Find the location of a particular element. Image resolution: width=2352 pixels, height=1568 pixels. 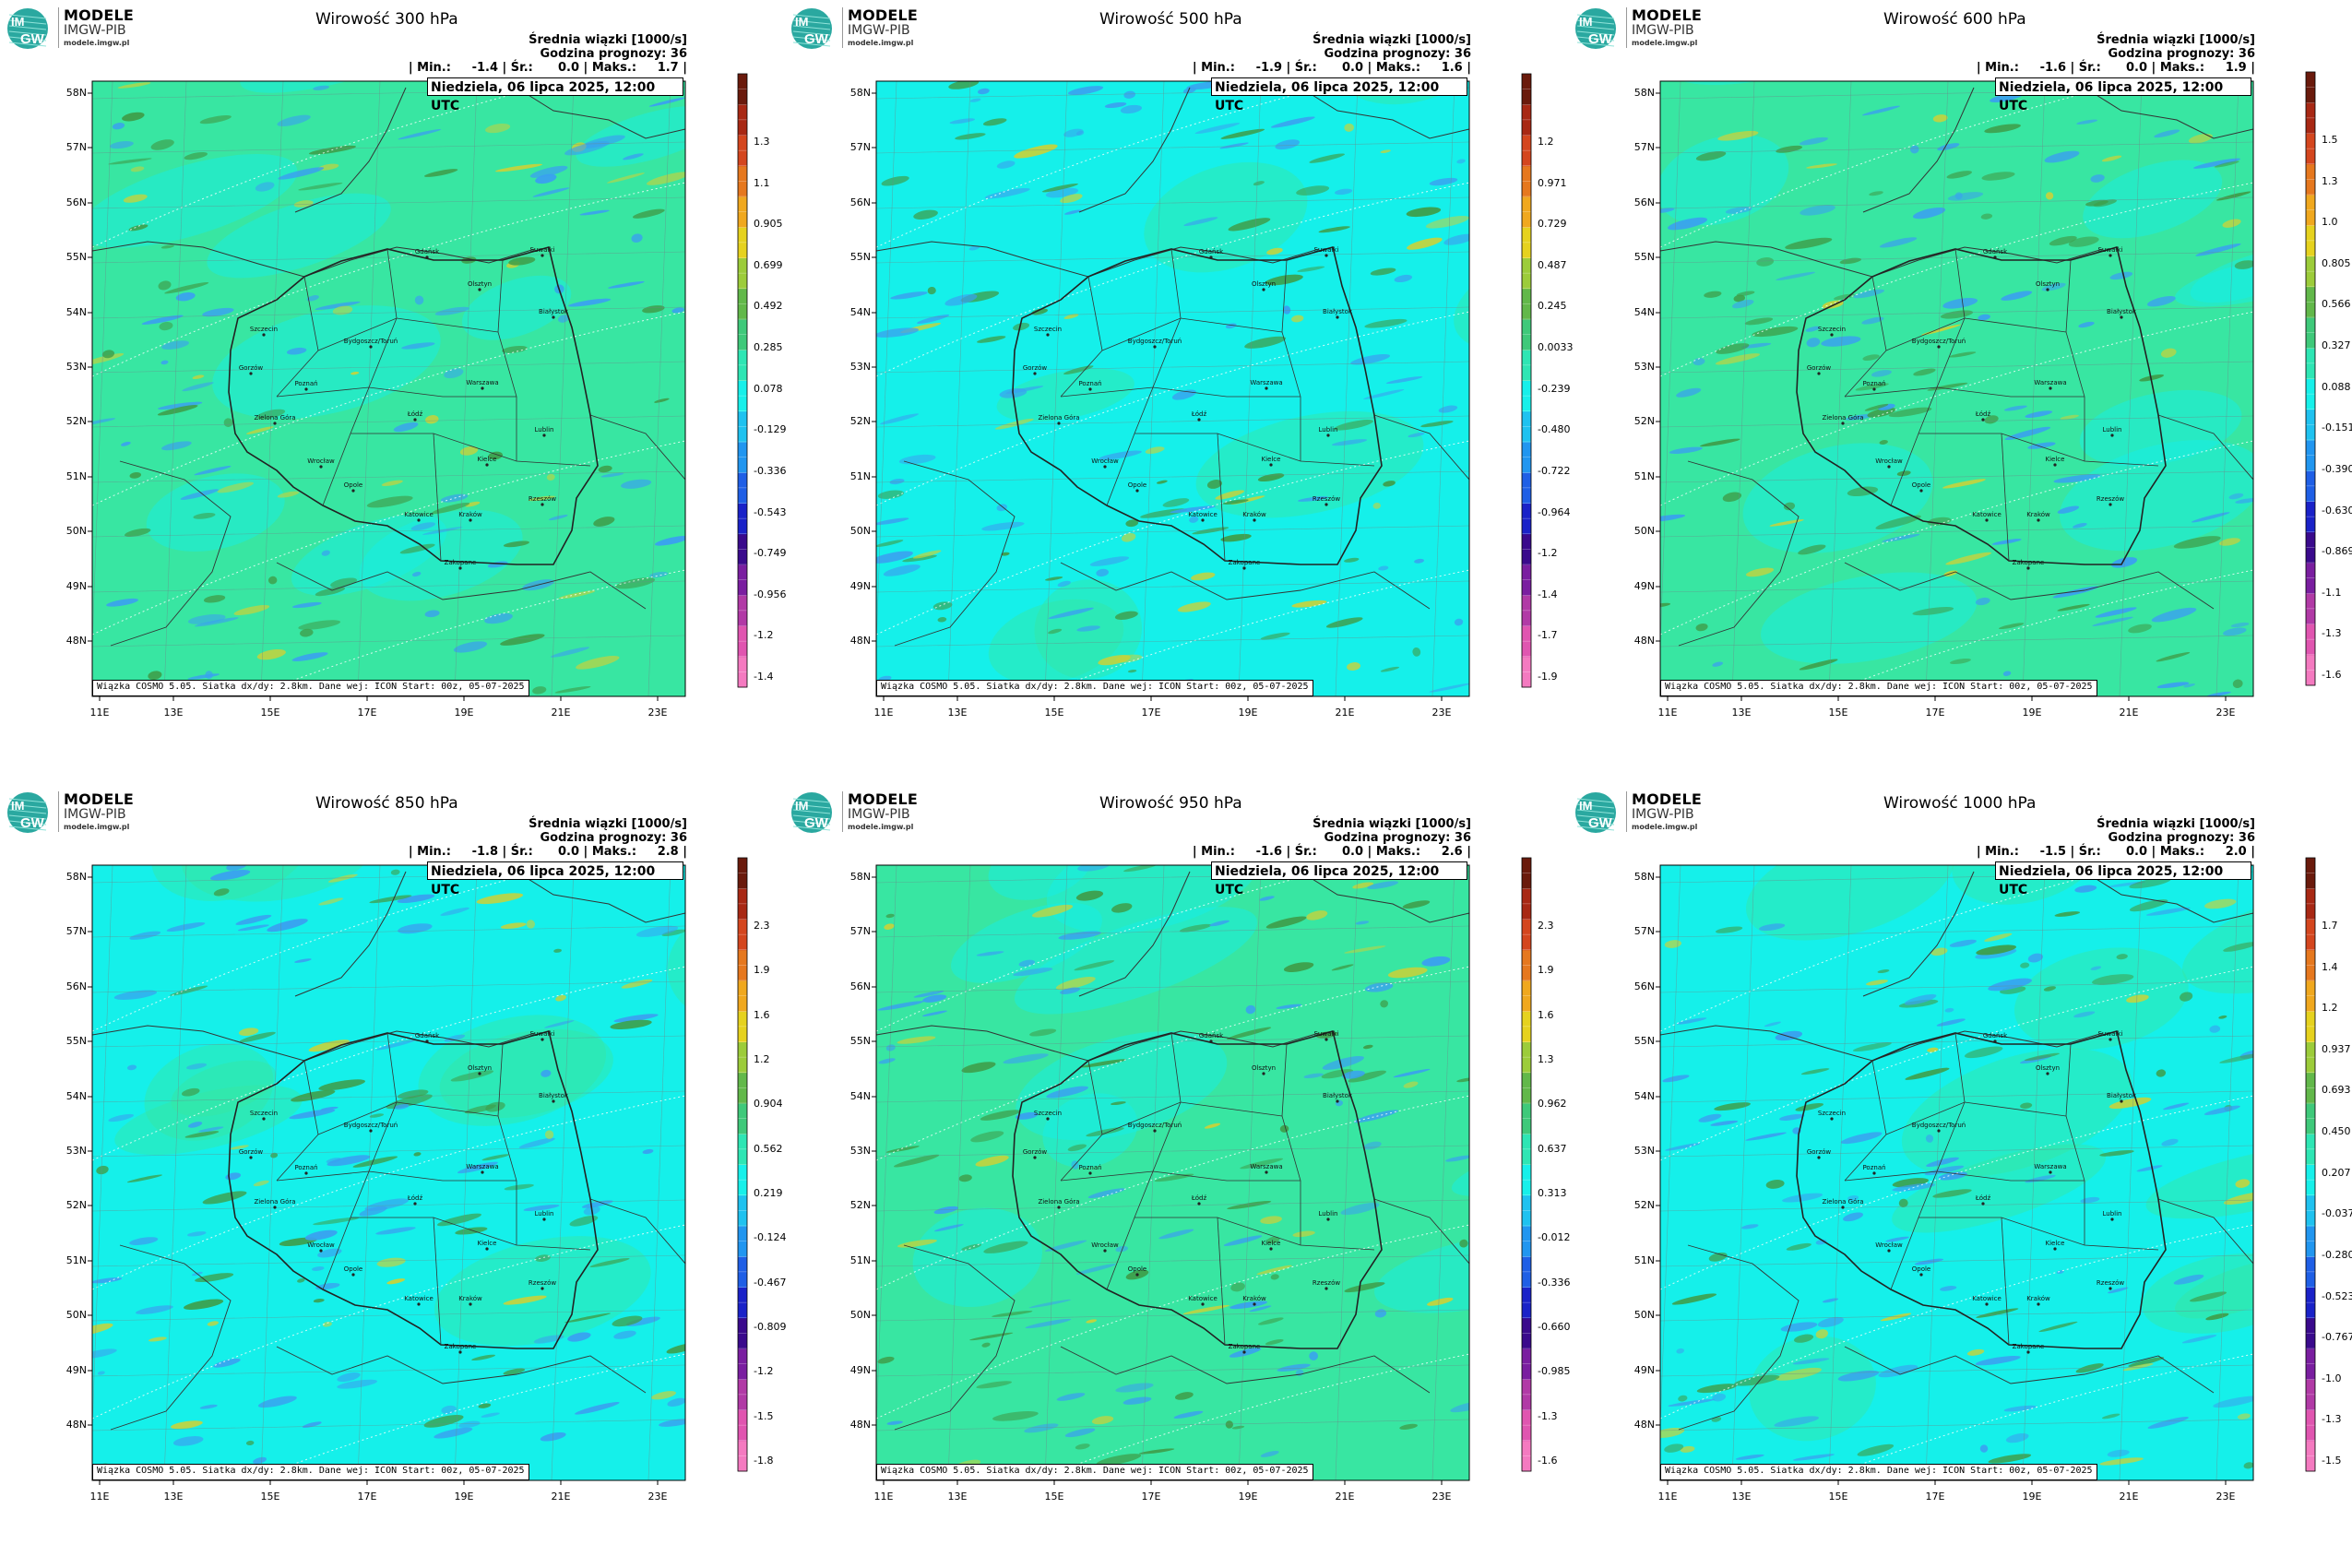

city-label: Katowice is located at coordinates (1203, 1298).